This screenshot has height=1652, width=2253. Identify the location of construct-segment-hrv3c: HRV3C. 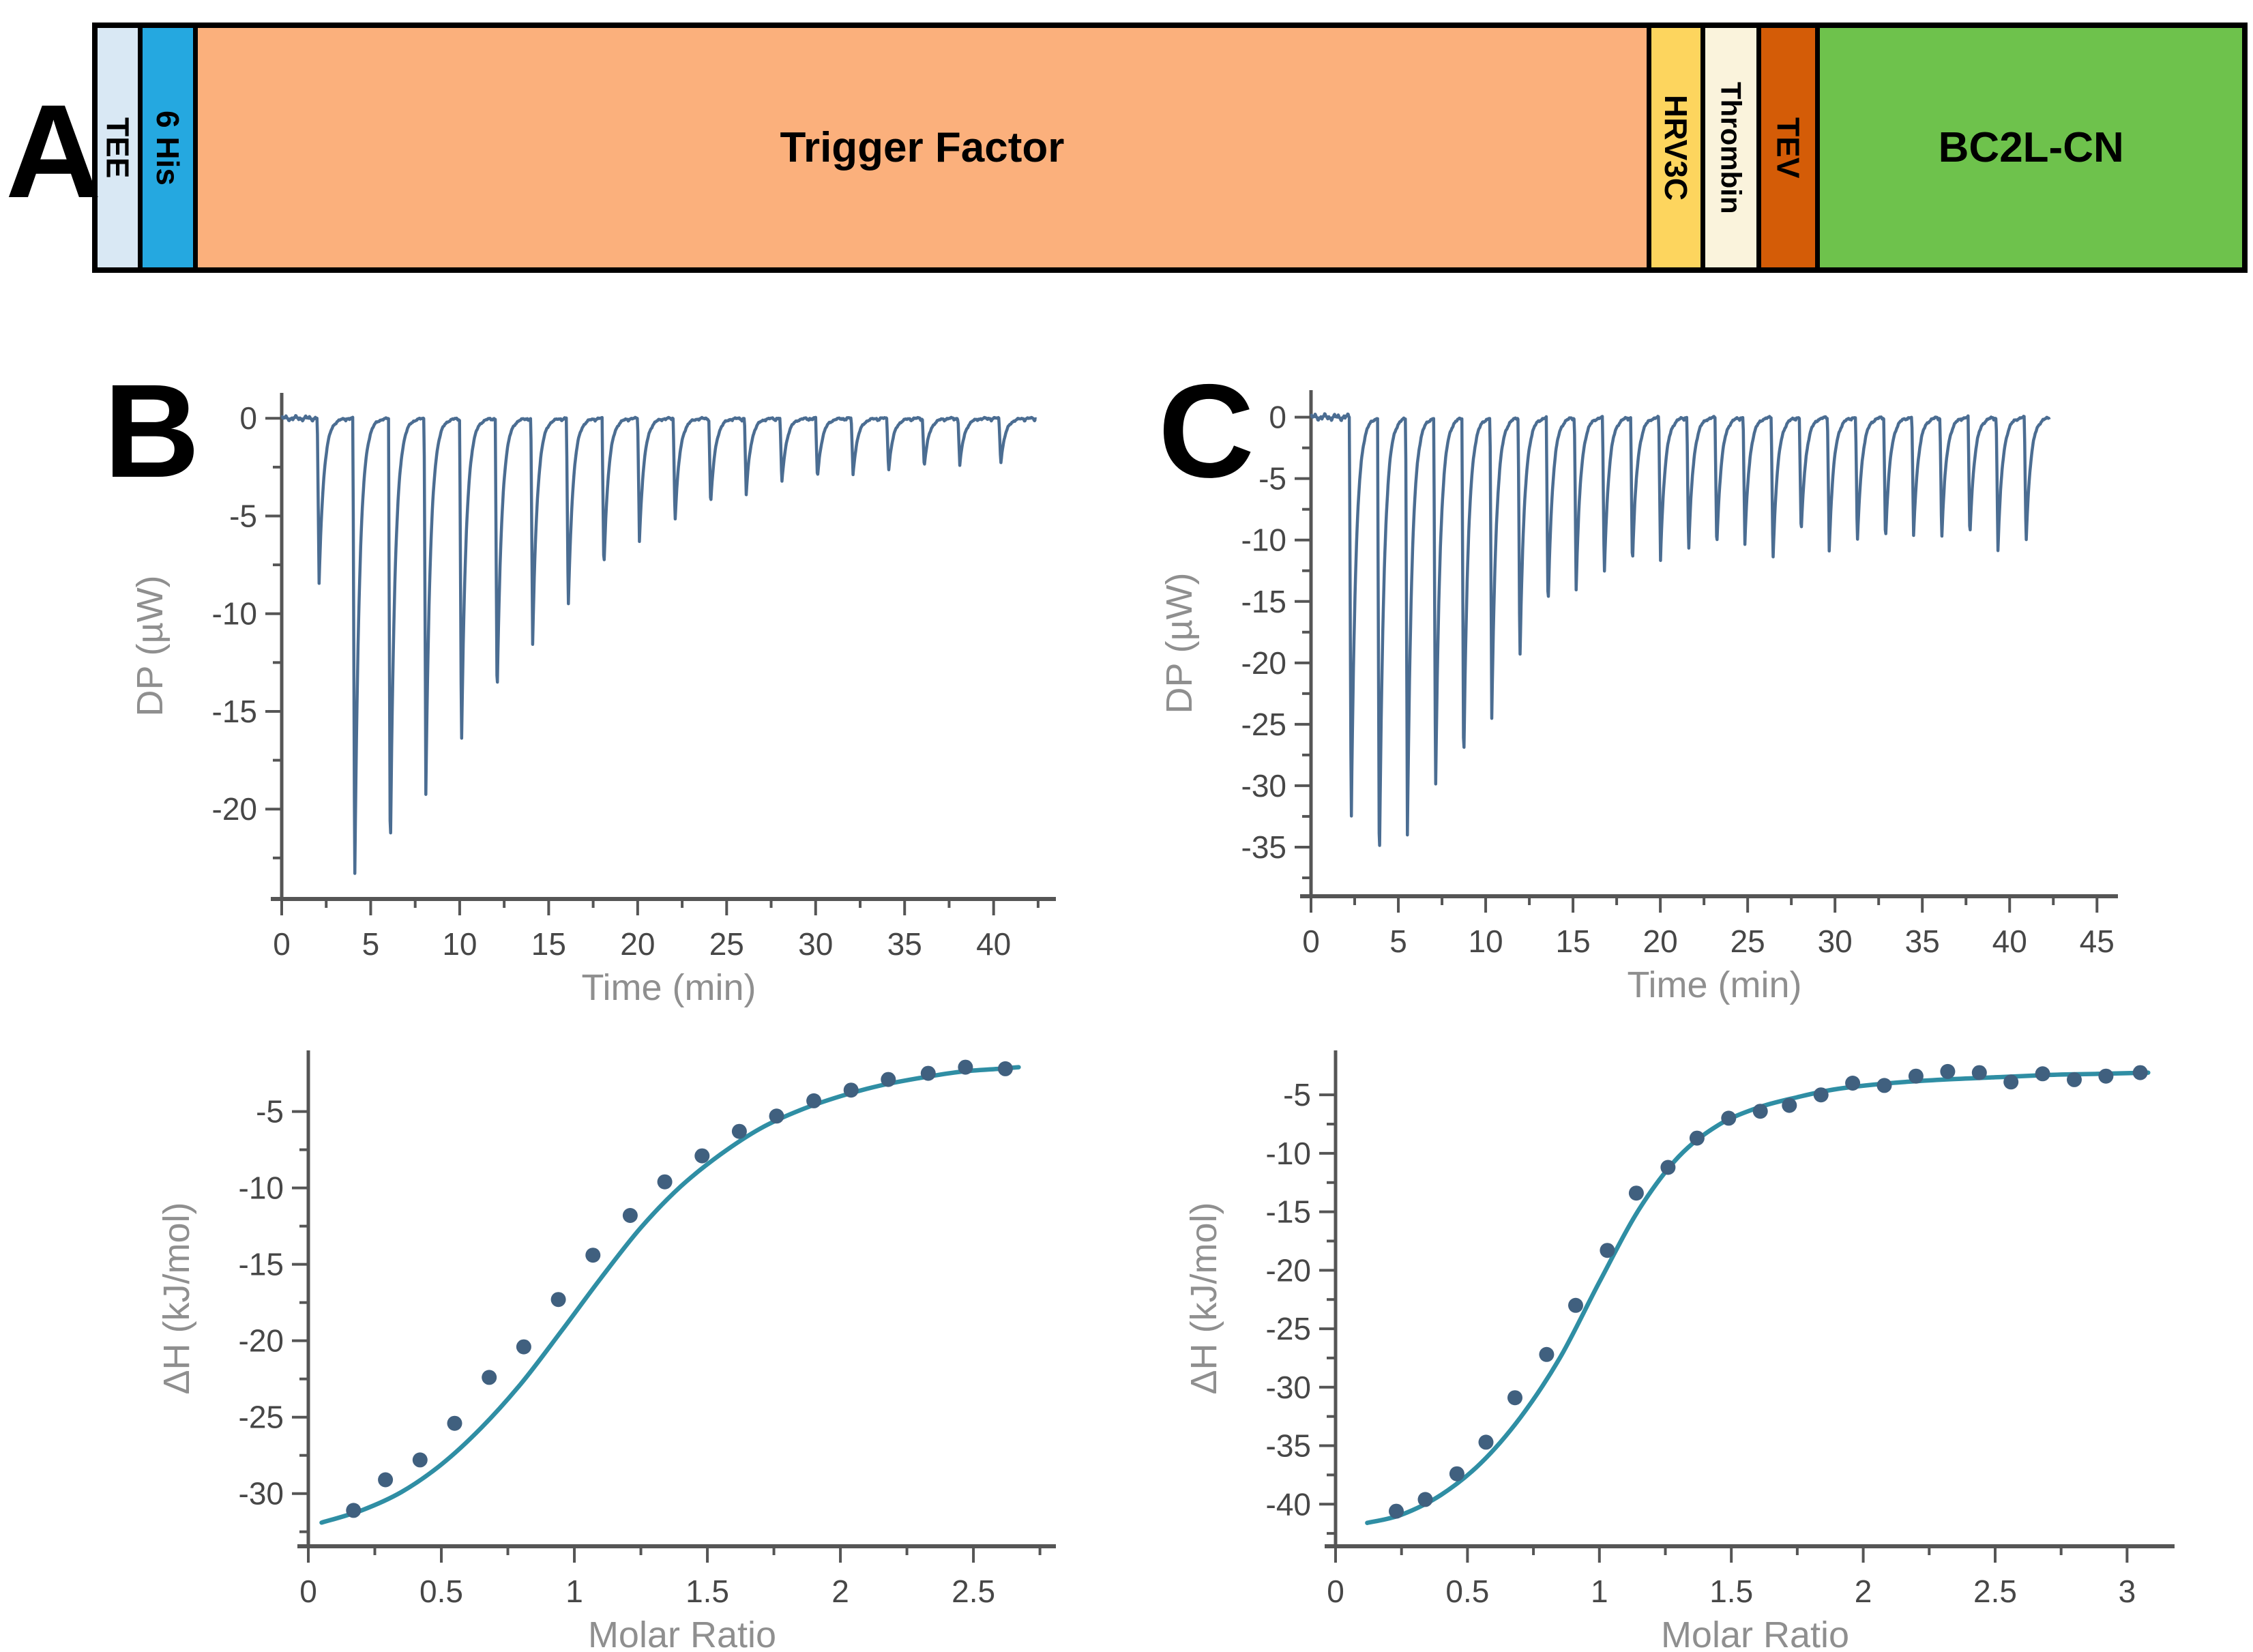
(1676, 147).